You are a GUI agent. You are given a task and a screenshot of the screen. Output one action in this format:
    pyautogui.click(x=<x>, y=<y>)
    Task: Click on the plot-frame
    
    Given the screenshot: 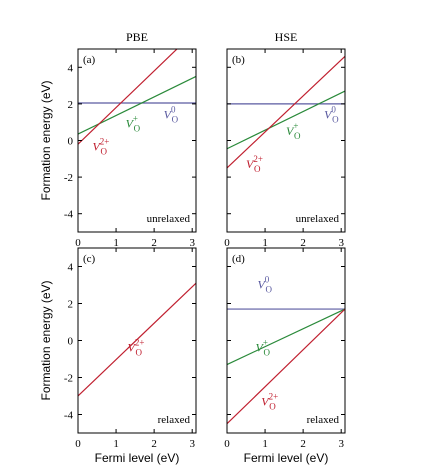 What is the action you would take?
    pyautogui.click(x=286, y=340)
    